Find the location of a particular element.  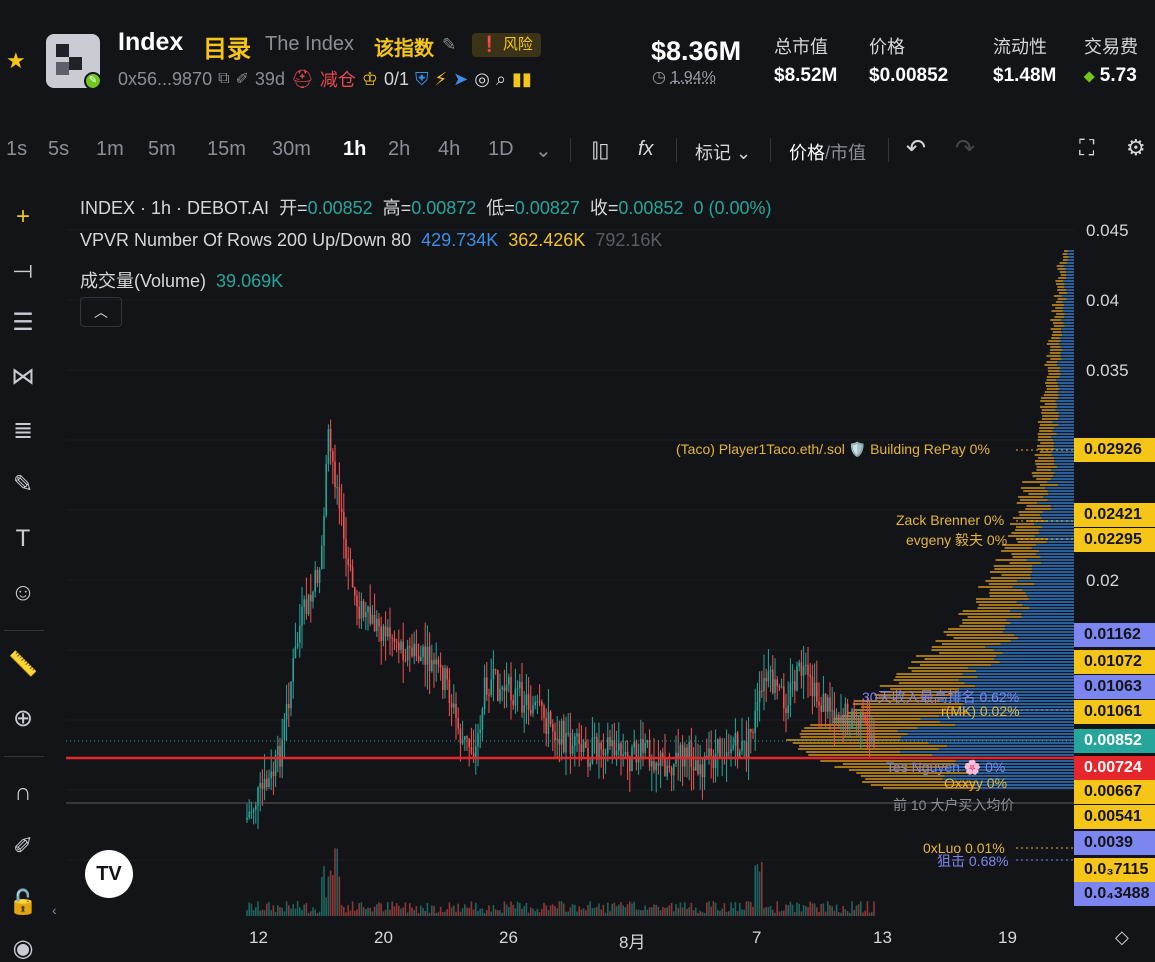

globe-icon: ◎ is located at coordinates (482, 78).